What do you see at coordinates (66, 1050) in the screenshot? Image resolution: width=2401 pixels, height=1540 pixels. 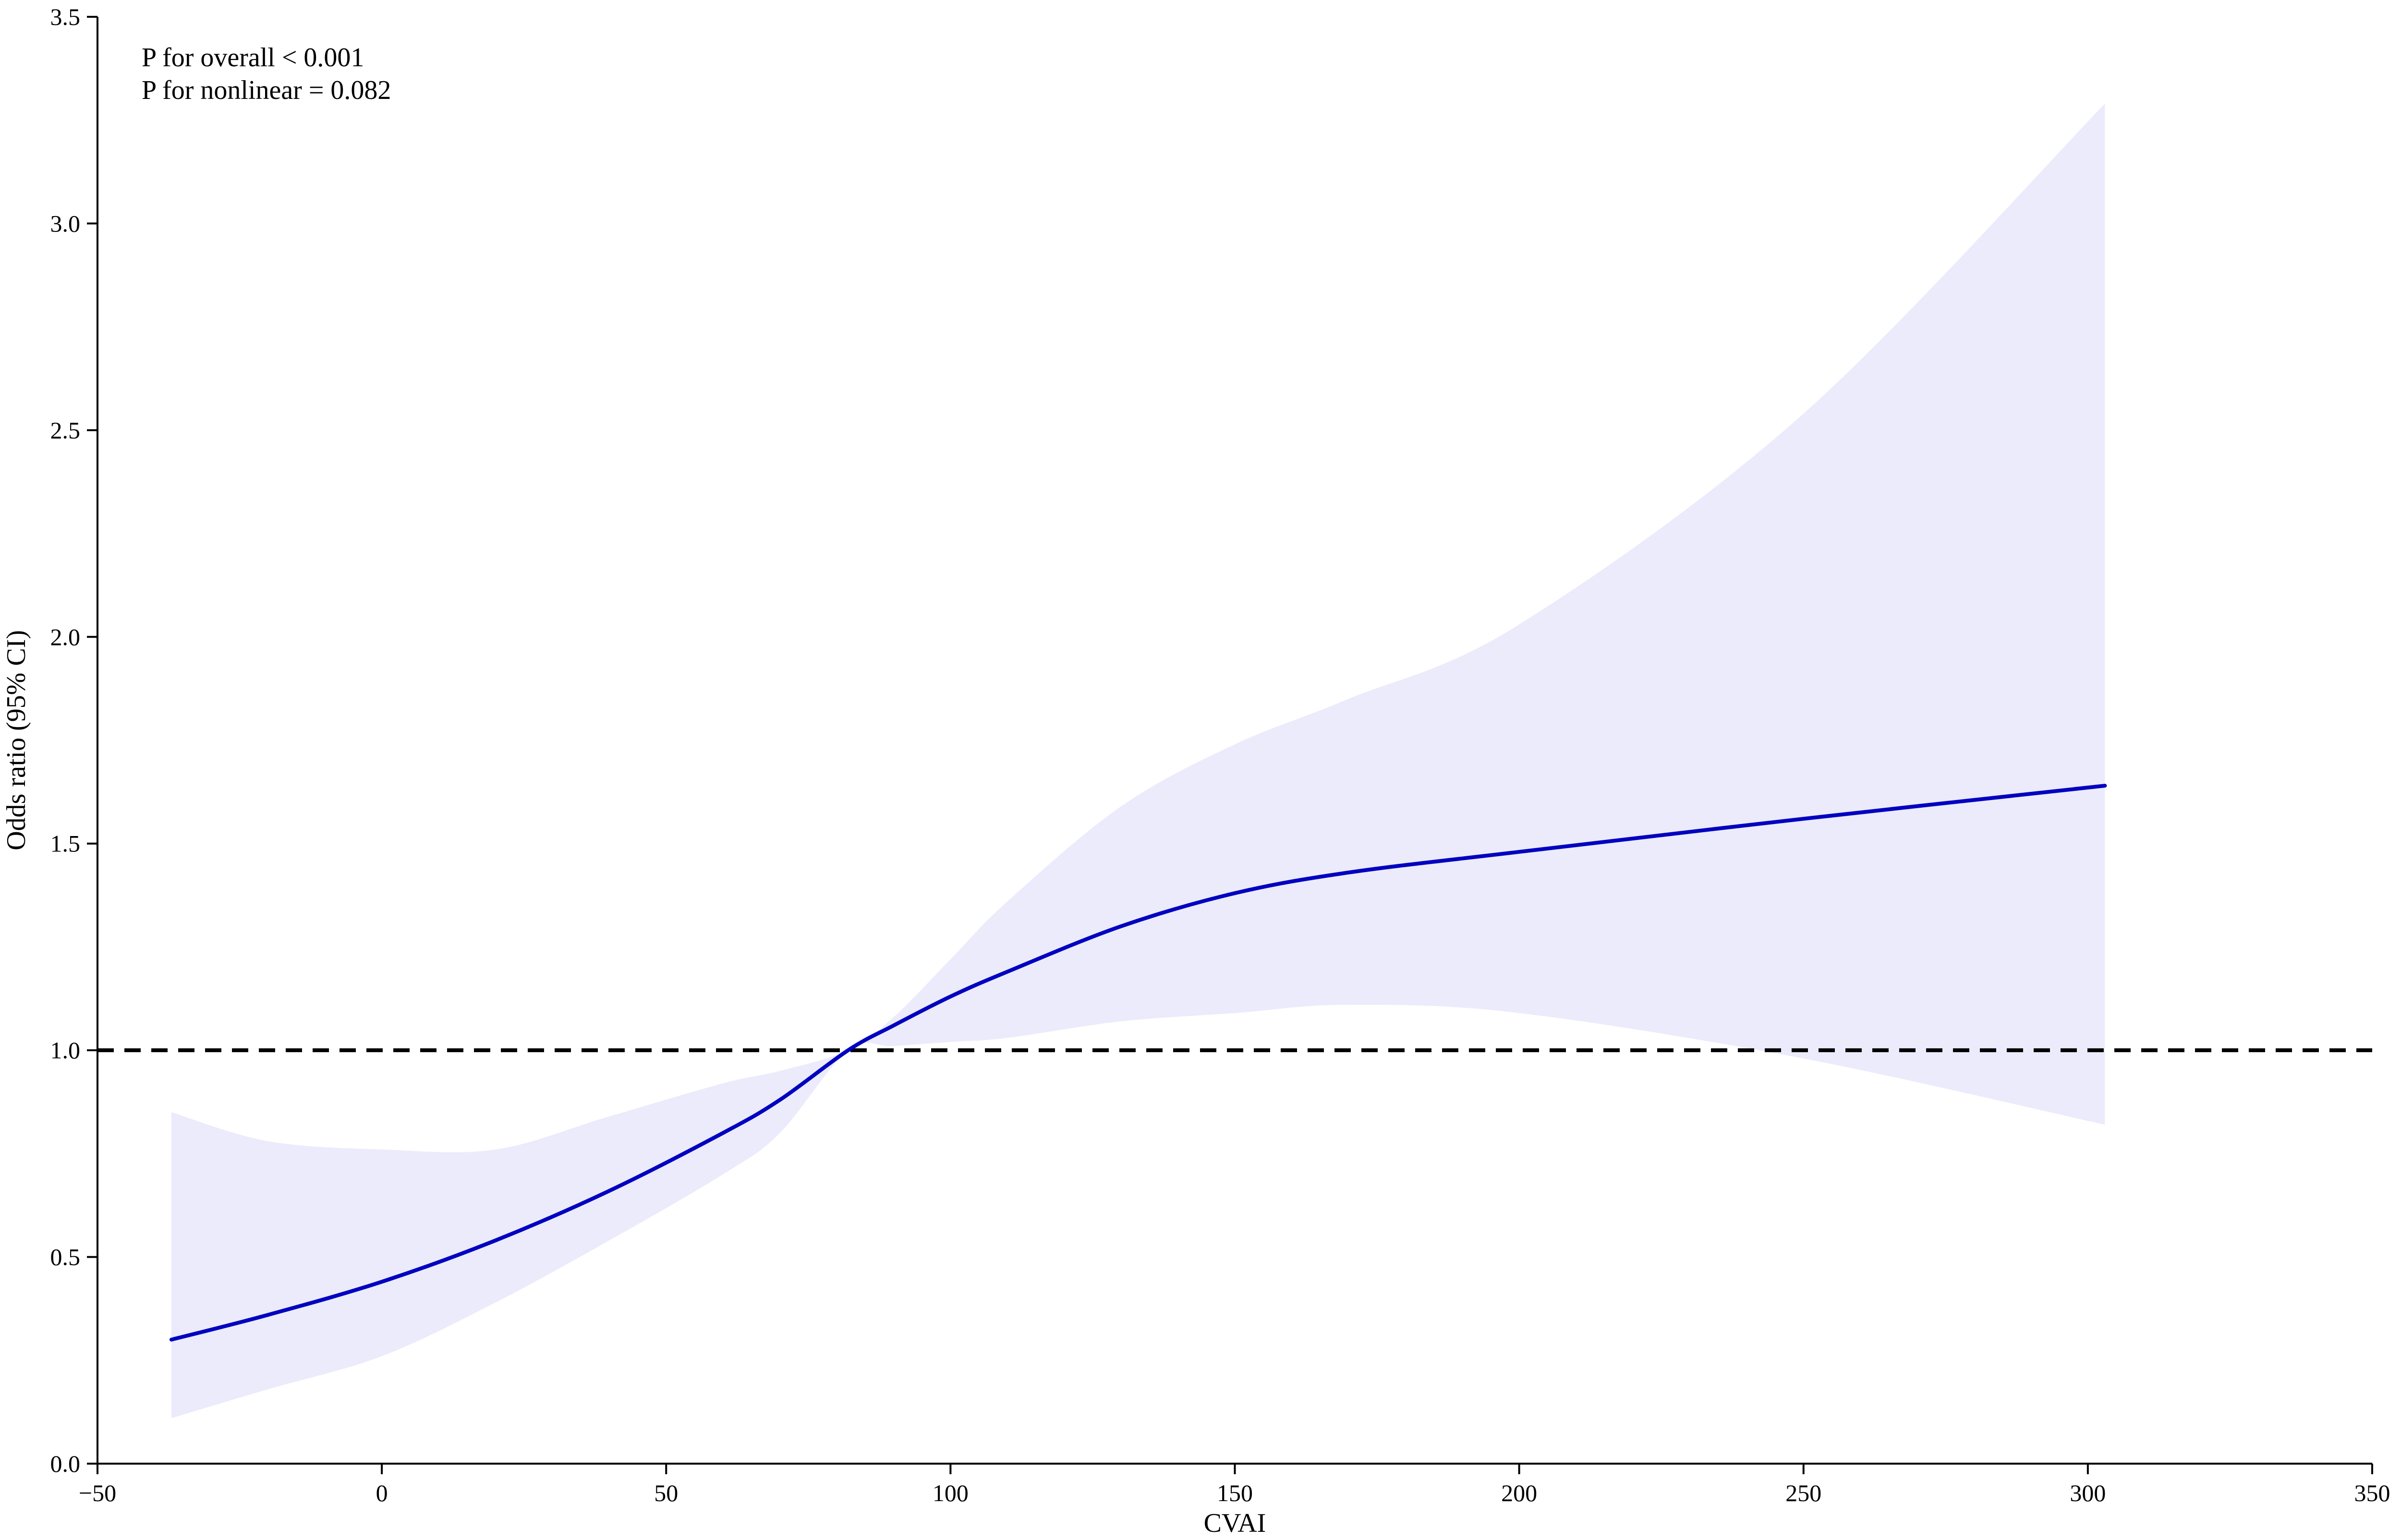 I see `y-tick-label: 1.0` at bounding box center [66, 1050].